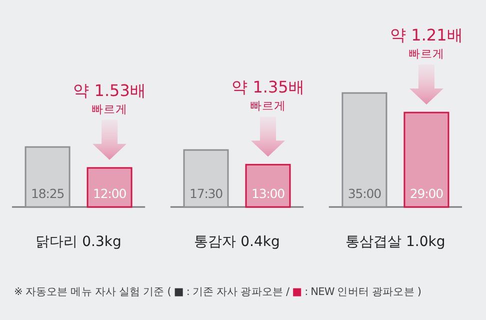  Describe the element at coordinates (206, 193) in the screenshot. I see `data-label: 17:30` at that location.